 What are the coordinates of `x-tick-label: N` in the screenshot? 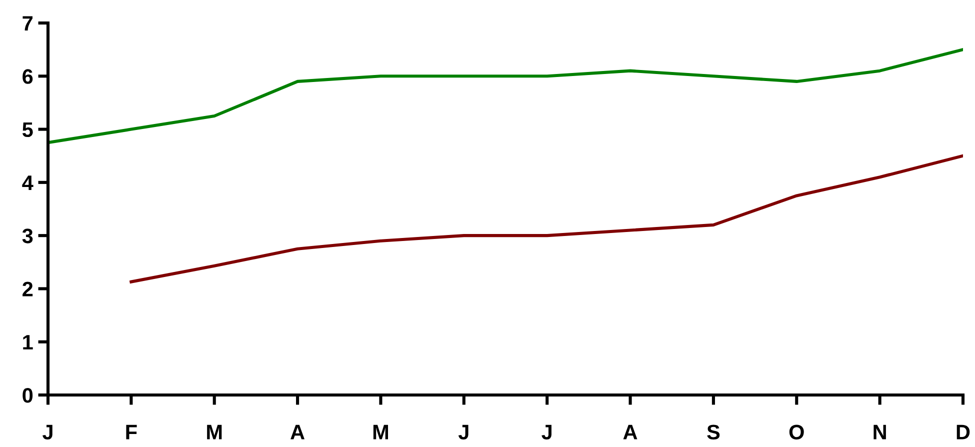 It's located at (880, 432).